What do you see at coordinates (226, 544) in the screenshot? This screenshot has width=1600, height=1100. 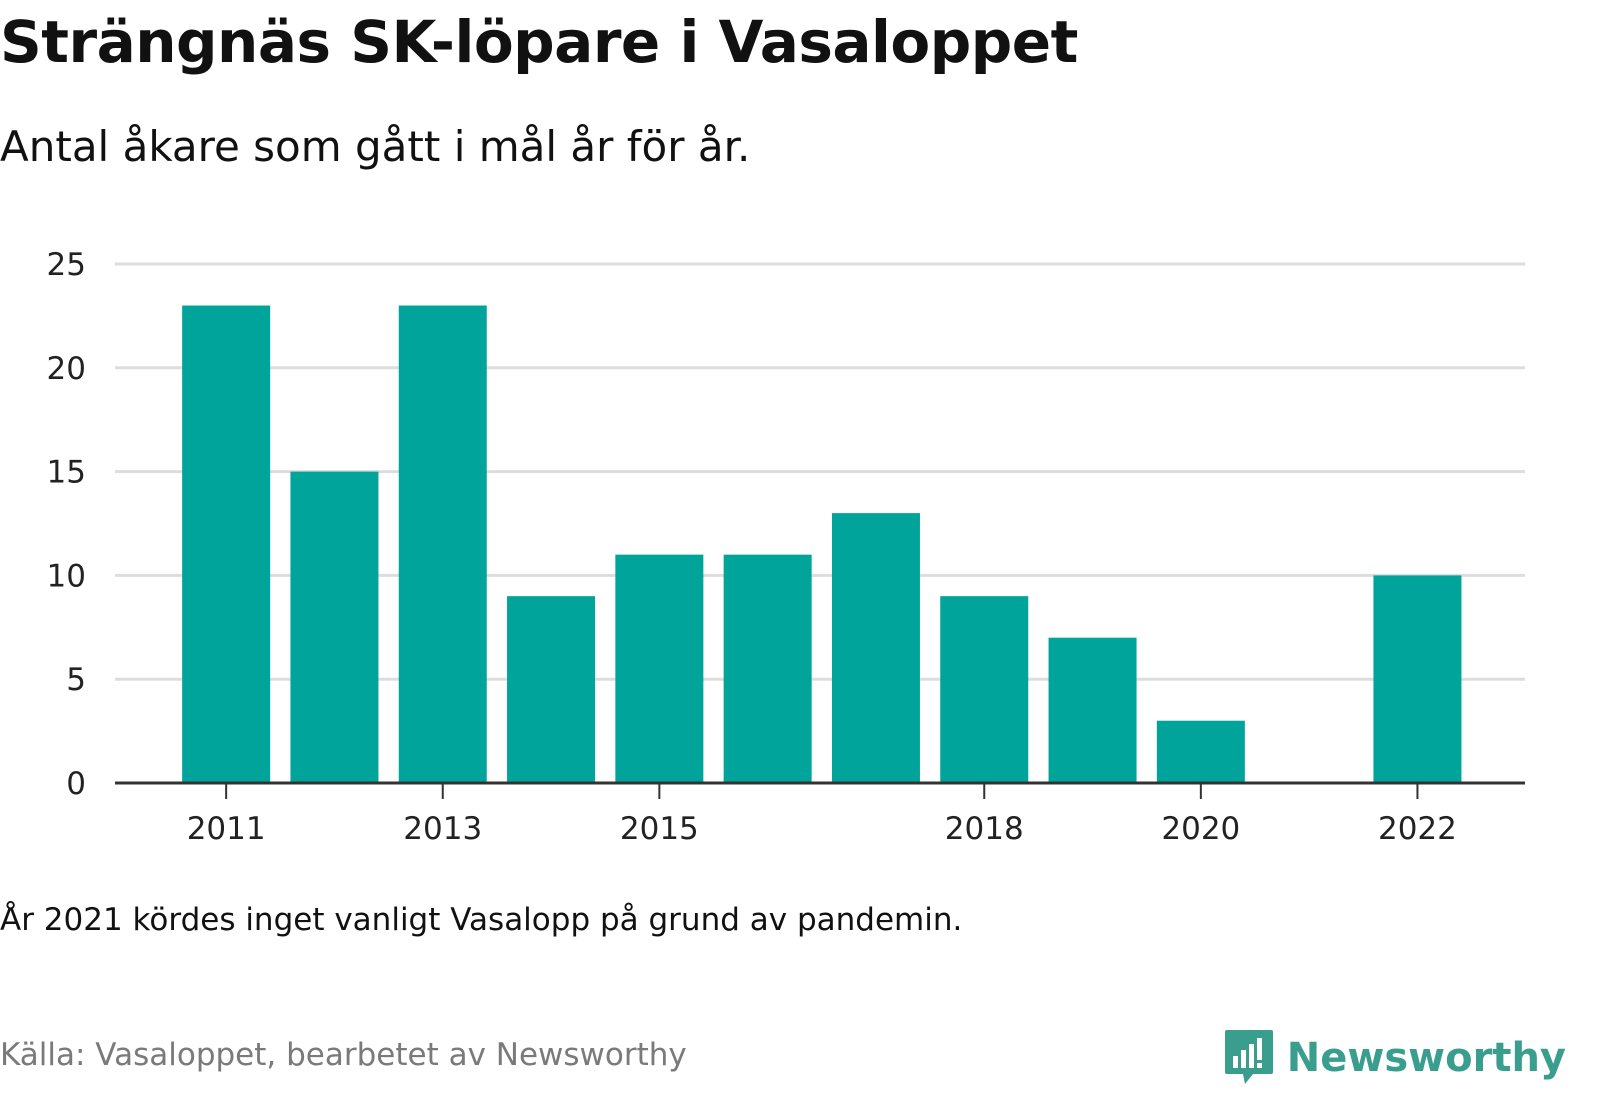 I see `bar-2011` at bounding box center [226, 544].